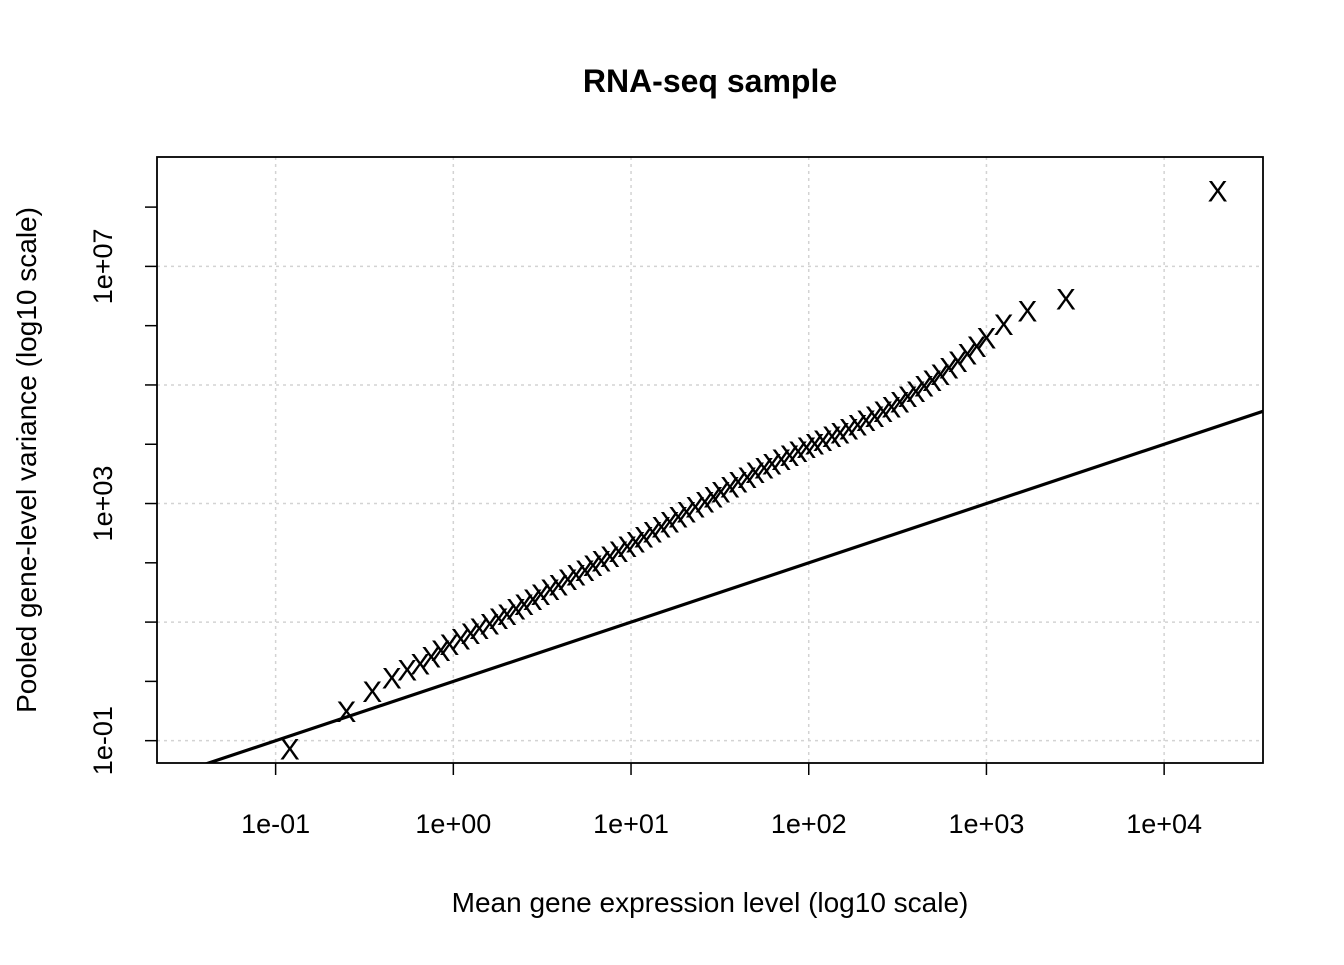 This screenshot has width=1344, height=965. What do you see at coordinates (103, 504) in the screenshot?
I see `y-tick-label: 1e+03` at bounding box center [103, 504].